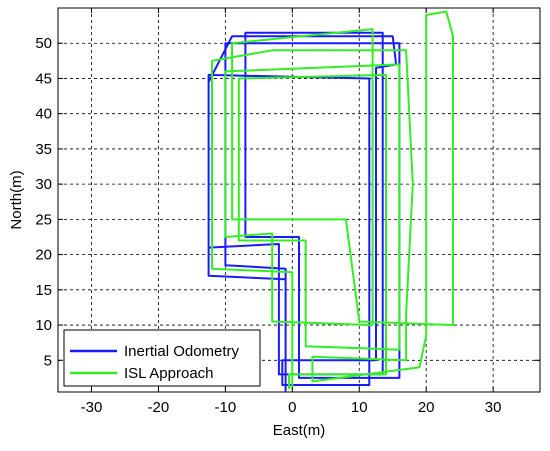  I want to click on y-tick-label: 15, so click(43, 290).